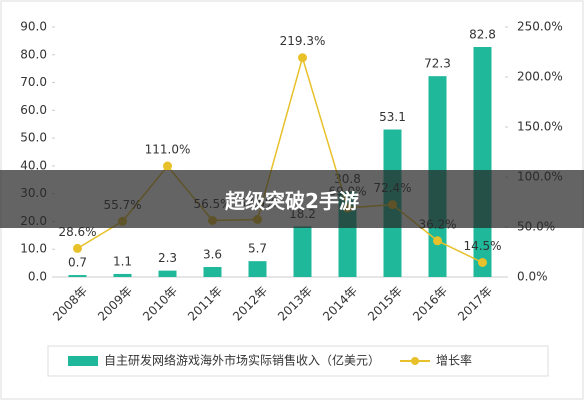 Image resolution: width=584 pixels, height=400 pixels. What do you see at coordinates (33, 249) in the screenshot?
I see `y-tick-label: 10.0` at bounding box center [33, 249].